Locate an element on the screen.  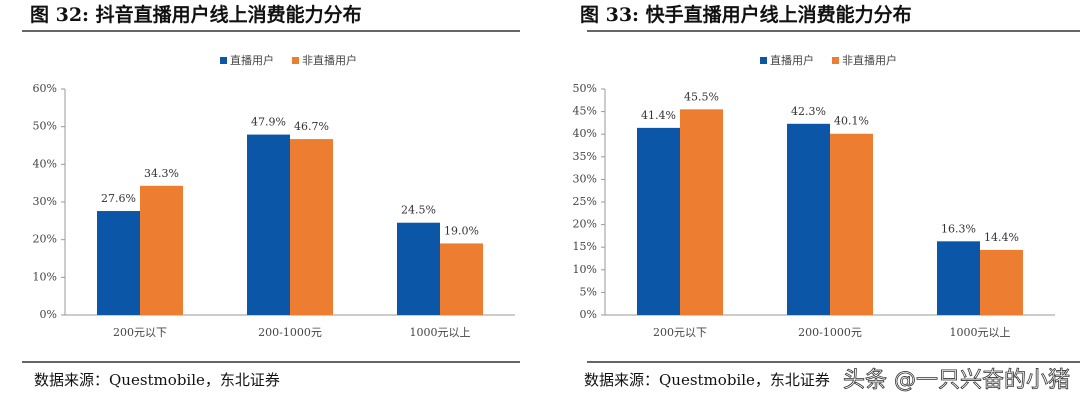
chart-title: 图 32: 抖音直播用户线上消费能力分布 is located at coordinates (196, 14).